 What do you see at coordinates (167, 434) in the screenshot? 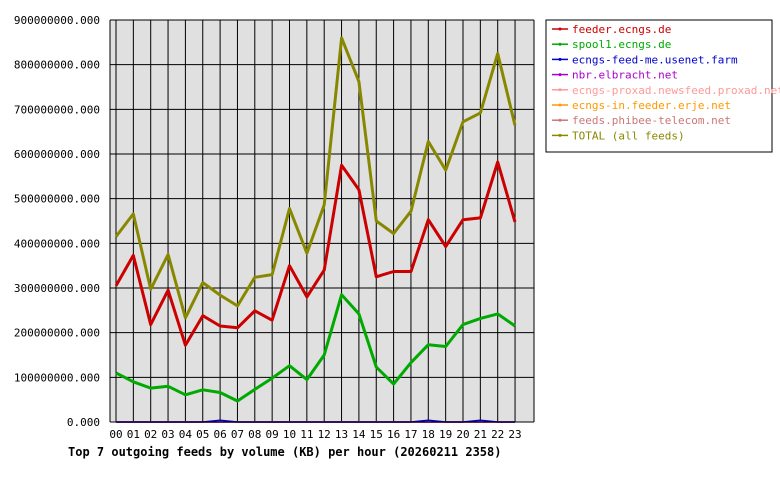
I see `x-tick-label: 03` at bounding box center [167, 434].